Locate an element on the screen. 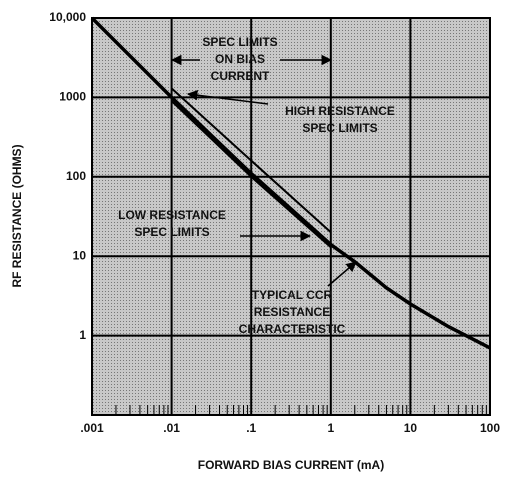 The width and height of the screenshot is (507, 482). annotation: TYPICAL CCR is located at coordinates (292, 295).